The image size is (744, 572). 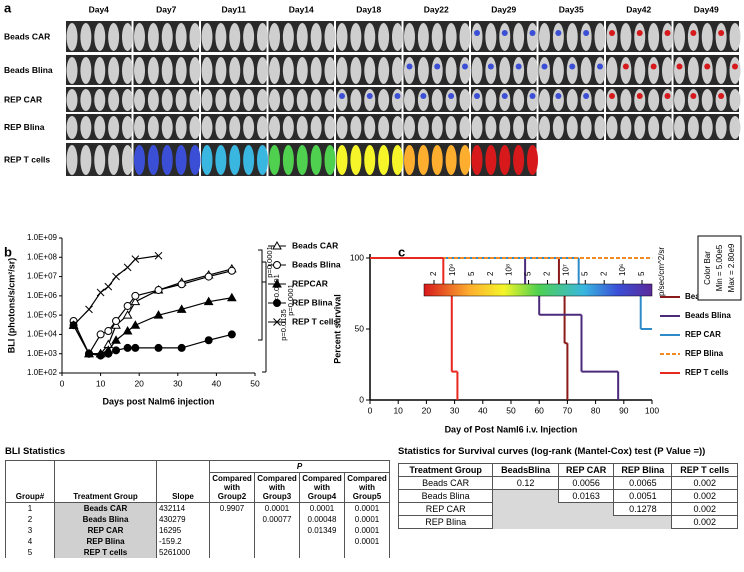 I want to click on table-cell: 0.0001, so click(x=367, y=530).